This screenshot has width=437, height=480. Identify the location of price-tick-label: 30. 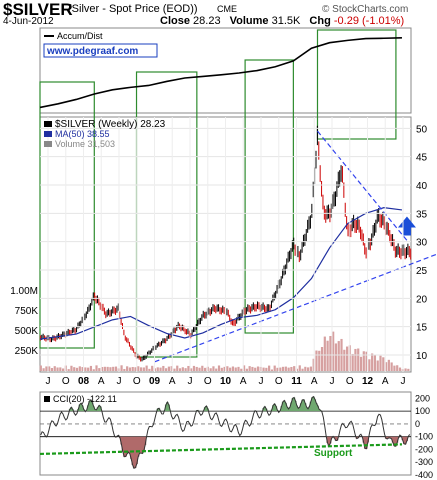
(422, 243).